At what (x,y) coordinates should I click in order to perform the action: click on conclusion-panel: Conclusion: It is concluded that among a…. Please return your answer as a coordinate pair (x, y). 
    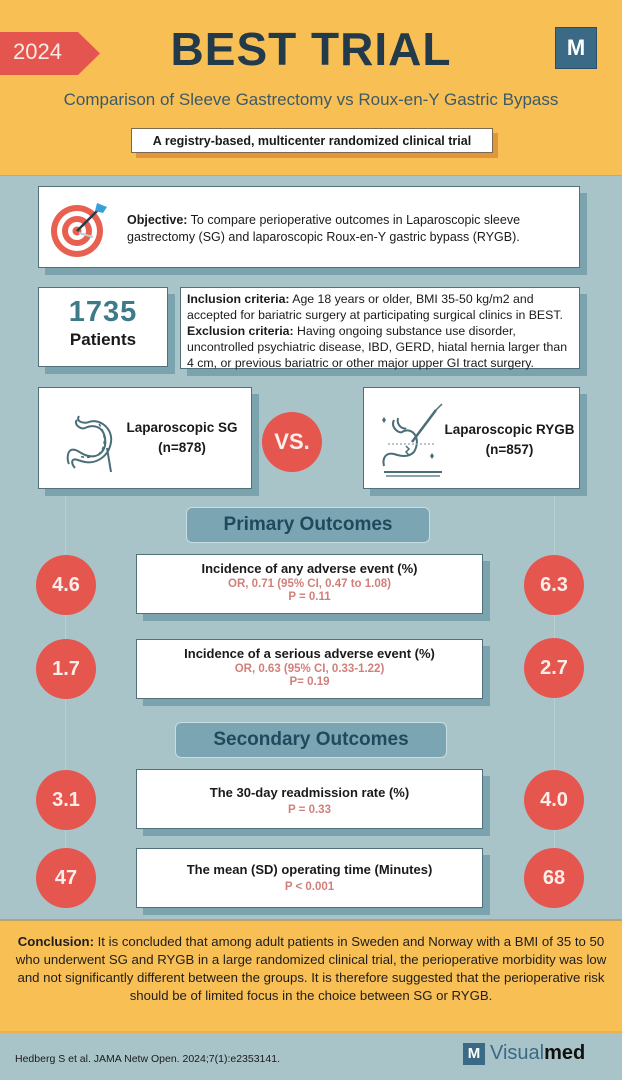
    Looking at the image, I should click on (311, 976).